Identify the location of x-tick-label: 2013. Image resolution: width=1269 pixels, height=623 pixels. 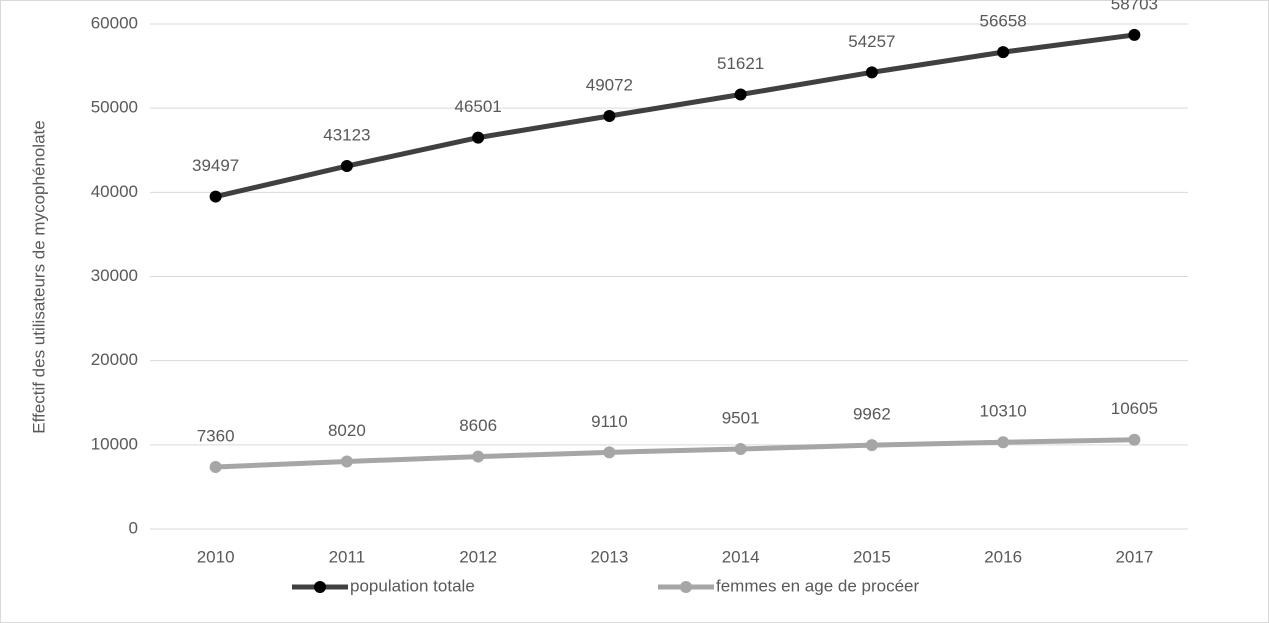
(609, 556).